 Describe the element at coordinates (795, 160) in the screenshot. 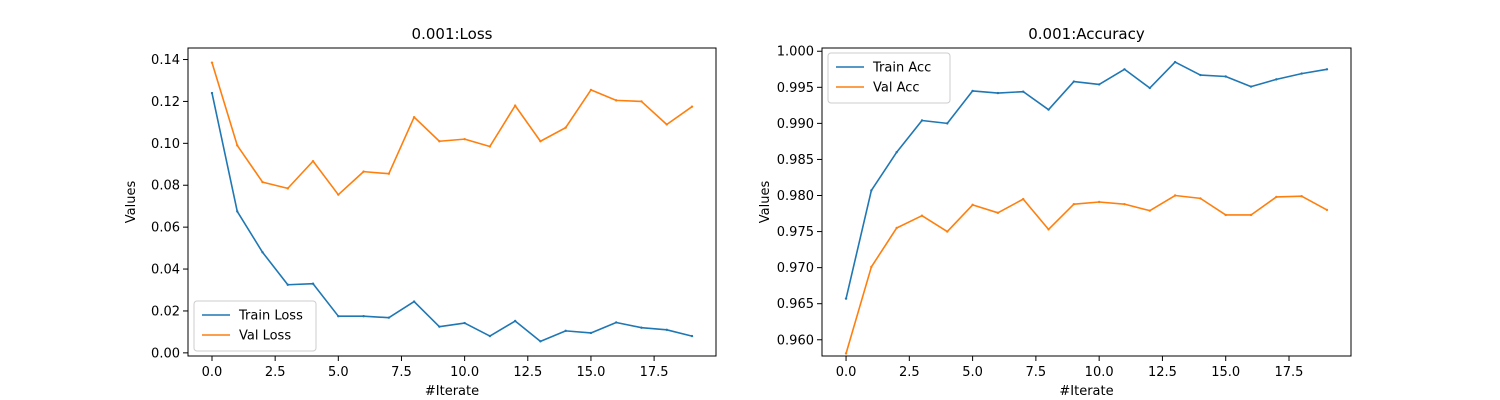

I see `accuracy-y-tick-label: 0.985` at that location.